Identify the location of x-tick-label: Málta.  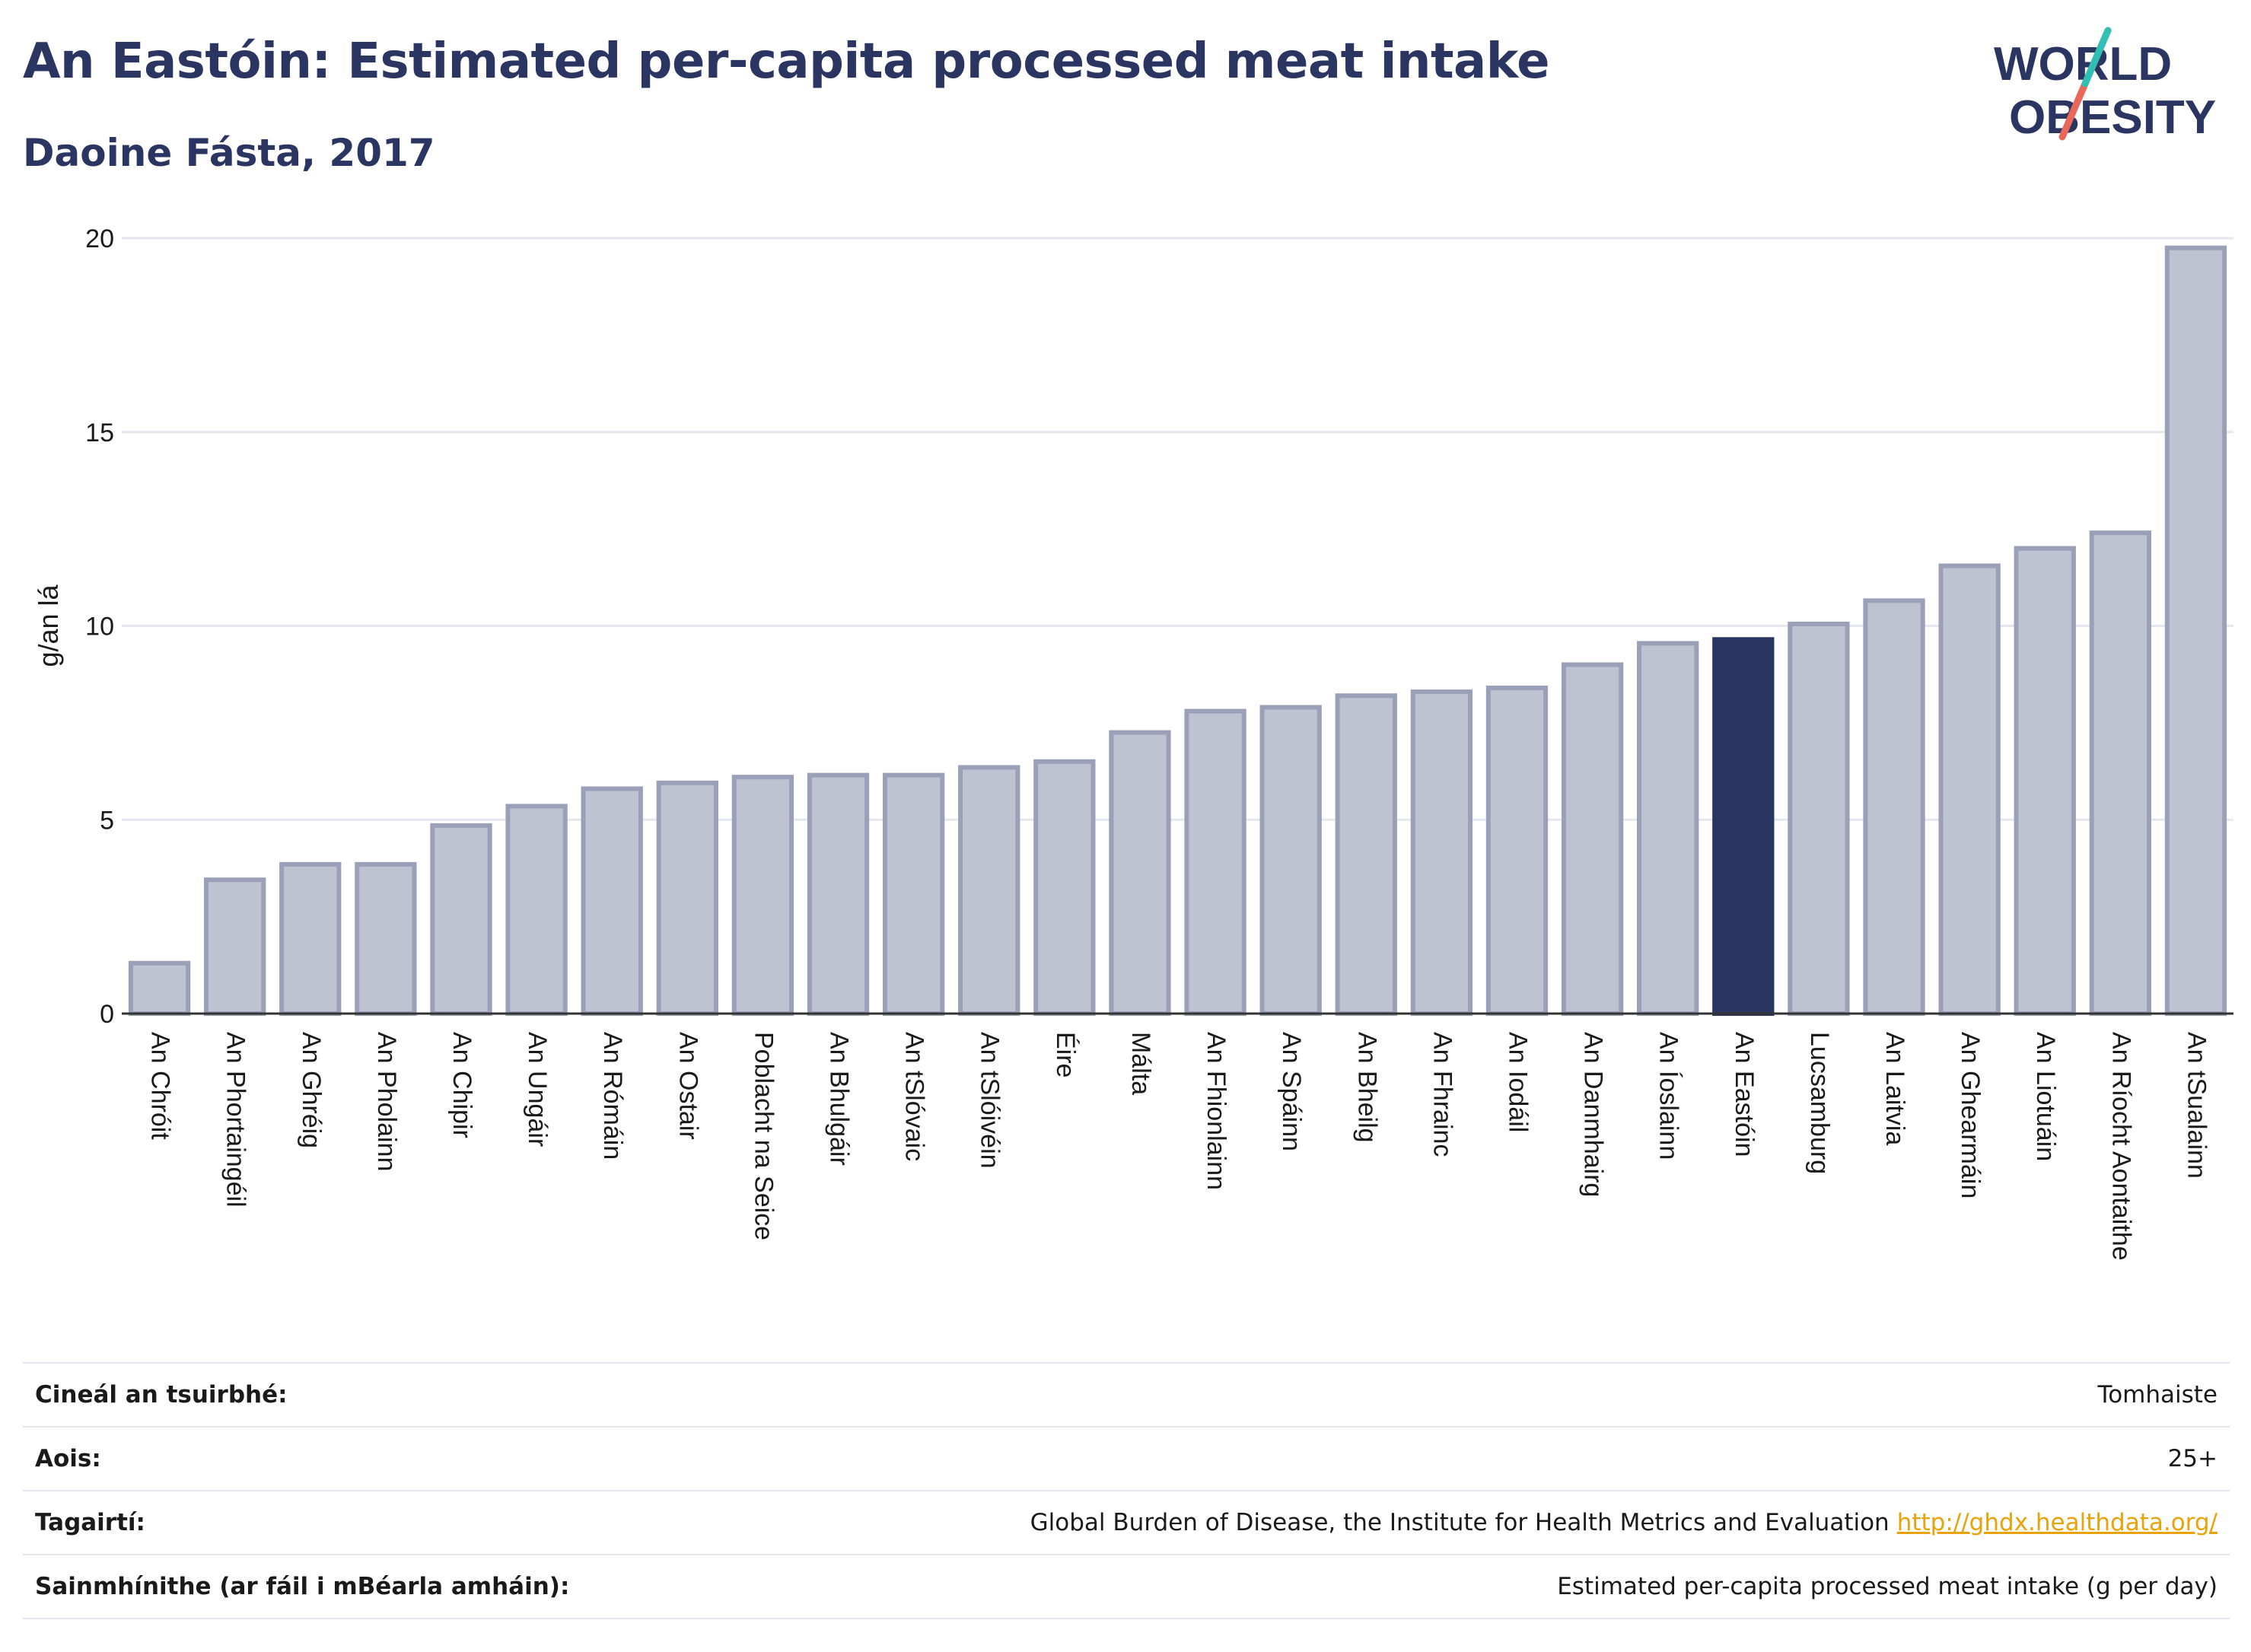
(1140, 1063).